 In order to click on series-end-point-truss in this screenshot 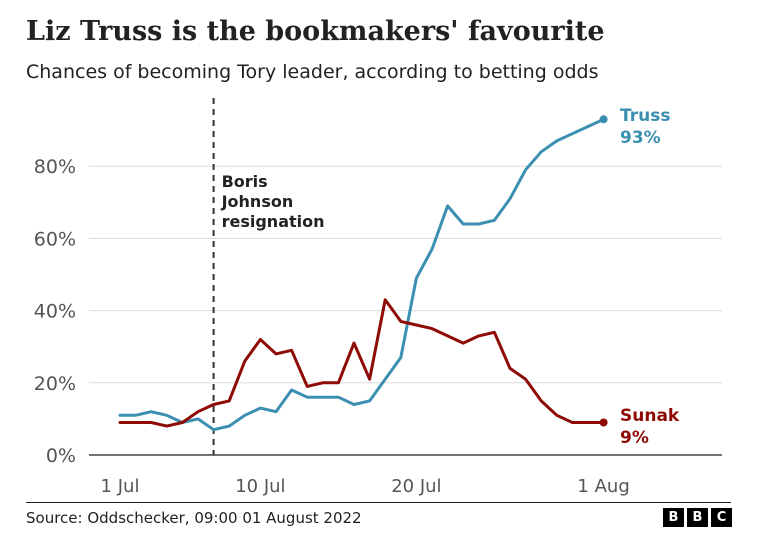, I will do `click(603, 119)`.